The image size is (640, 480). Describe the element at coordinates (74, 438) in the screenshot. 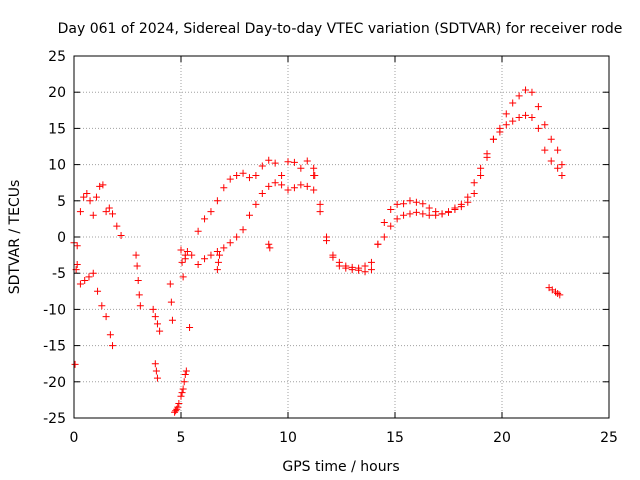

I see `x-tick-label: 0` at that location.